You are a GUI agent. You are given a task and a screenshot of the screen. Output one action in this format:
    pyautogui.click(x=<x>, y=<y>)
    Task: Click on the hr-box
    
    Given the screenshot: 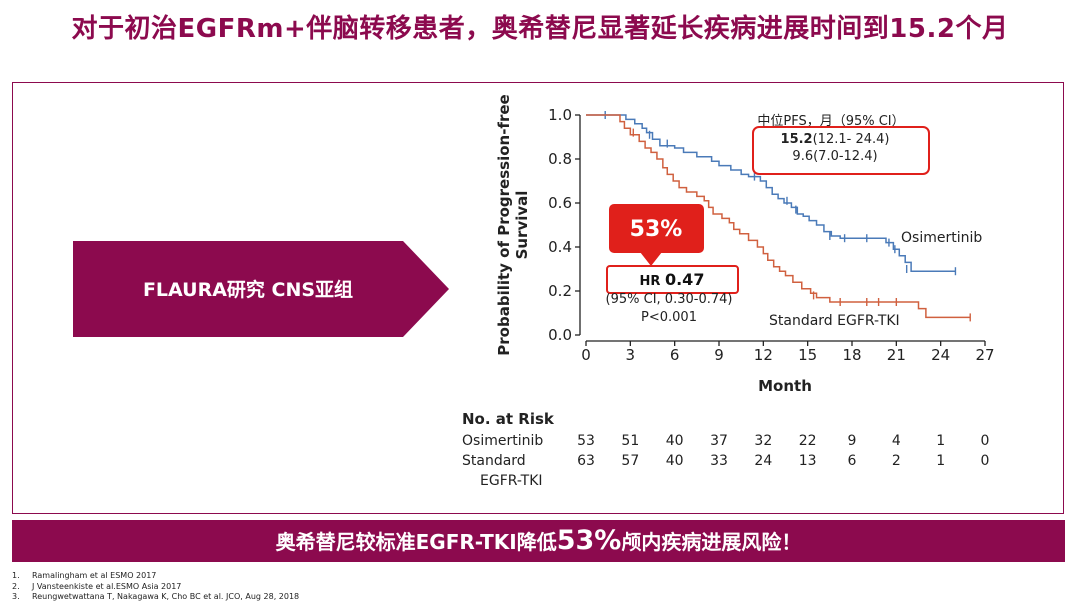 What is the action you would take?
    pyautogui.click(x=672, y=279)
    